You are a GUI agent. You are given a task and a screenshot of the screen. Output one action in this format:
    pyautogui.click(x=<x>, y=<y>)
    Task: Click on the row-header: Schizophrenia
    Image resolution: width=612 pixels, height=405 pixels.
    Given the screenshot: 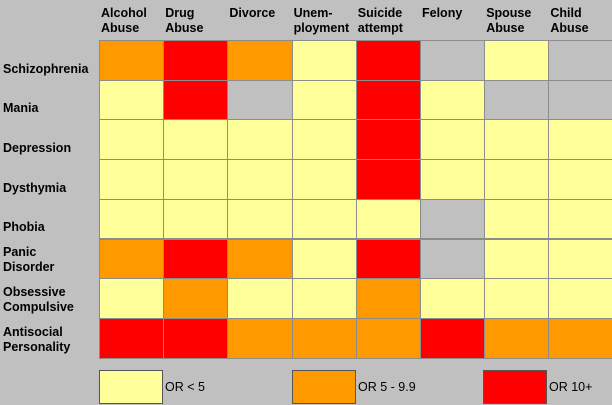 What is the action you would take?
    pyautogui.click(x=46, y=68)
    